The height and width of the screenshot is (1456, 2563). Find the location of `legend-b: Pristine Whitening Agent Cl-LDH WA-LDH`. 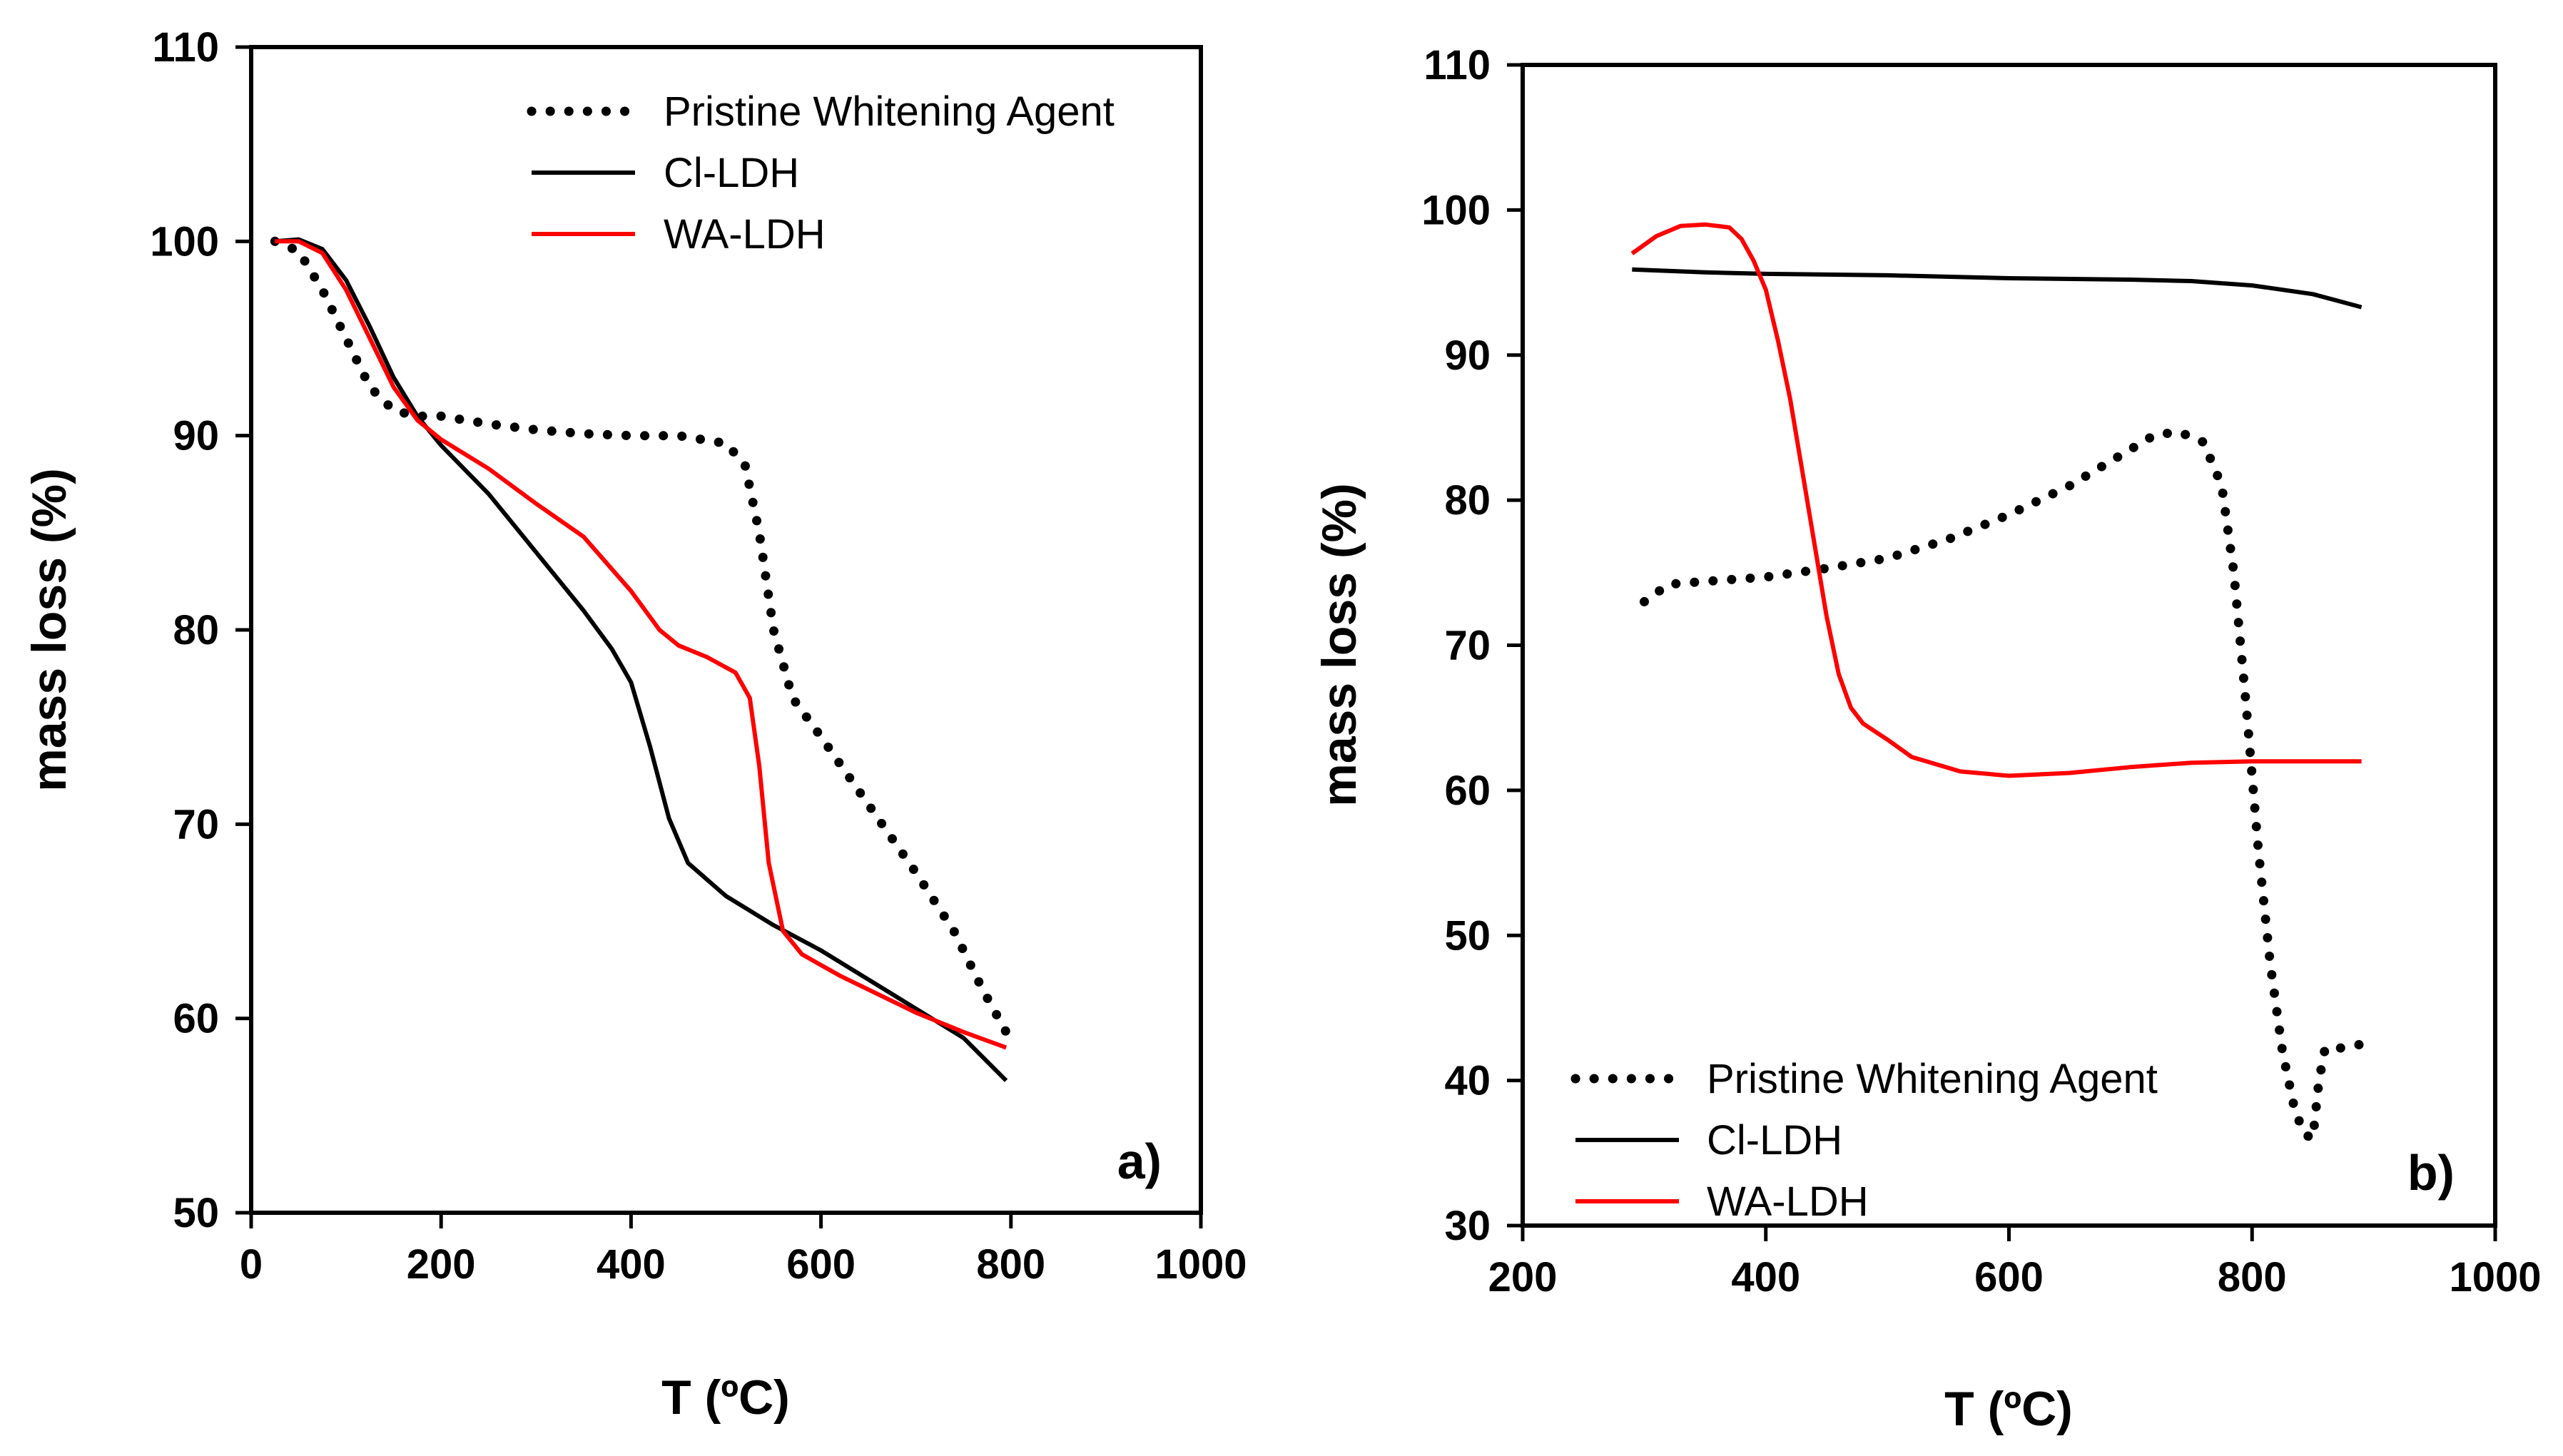

legend-b: Pristine Whitening Agent Cl-LDH WA-LDH is located at coordinates (1864, 1140).